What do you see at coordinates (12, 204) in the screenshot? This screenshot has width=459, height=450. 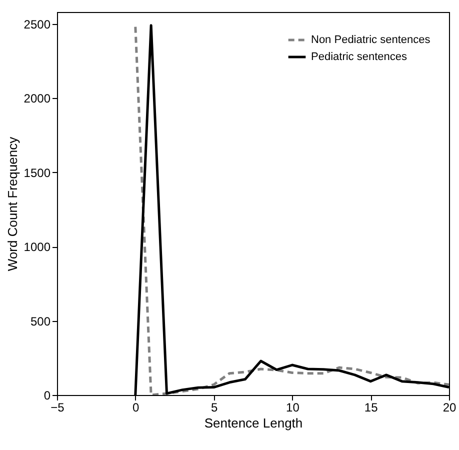 I see `y-axis-title: Word Count Frequency` at bounding box center [12, 204].